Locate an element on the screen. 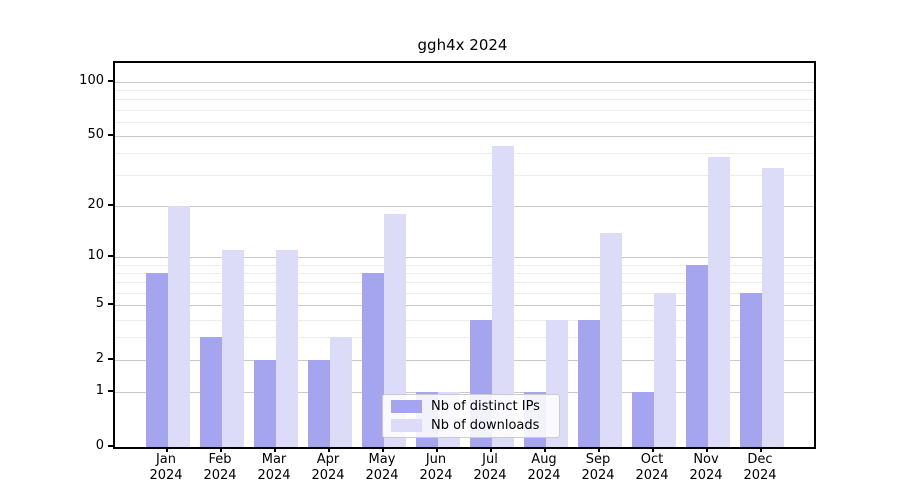 Image resolution: width=900 pixels, height=500 pixels. x-tick-label: Jul 2024 is located at coordinates (490, 468).